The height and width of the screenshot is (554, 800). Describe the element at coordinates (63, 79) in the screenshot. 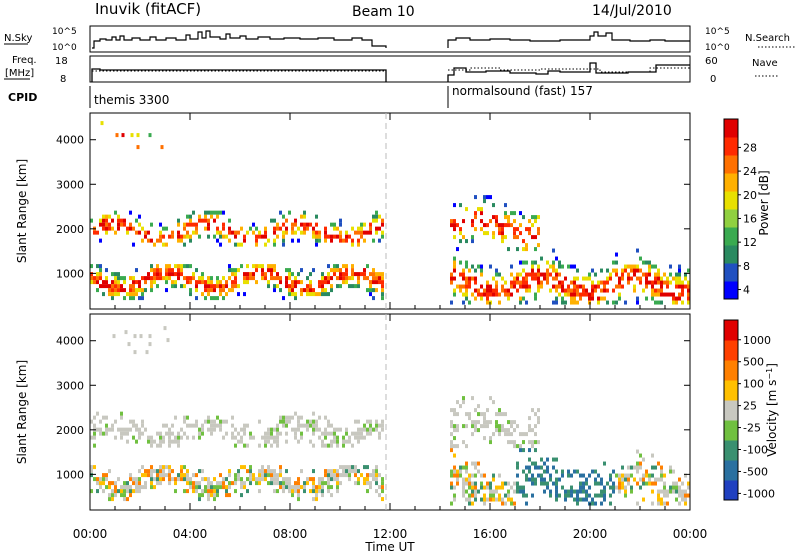

I see `freq-tick-bottom: 8` at that location.